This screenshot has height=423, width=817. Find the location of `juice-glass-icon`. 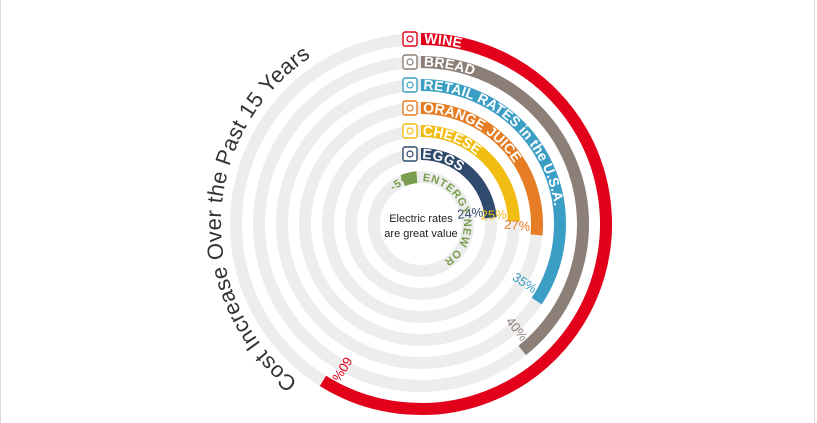

juice-glass-icon is located at coordinates (410, 108).